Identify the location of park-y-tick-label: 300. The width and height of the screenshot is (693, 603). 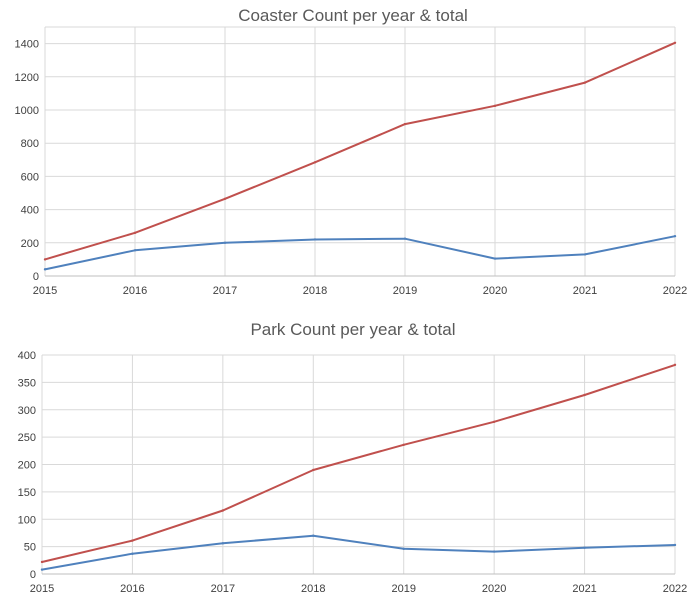
(27, 411).